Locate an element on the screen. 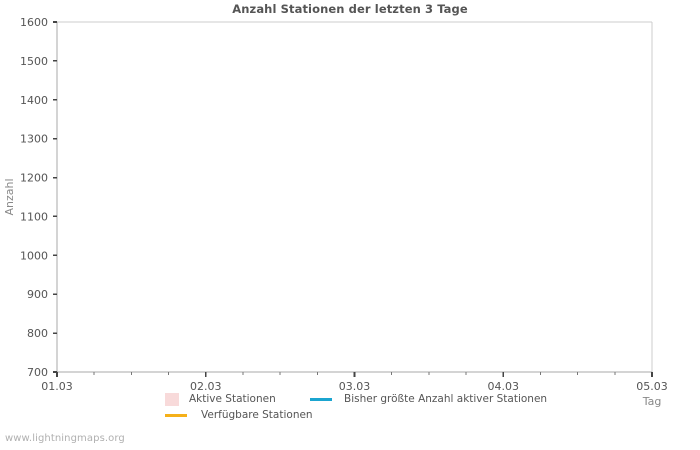  legend-item-verfuegbare-stationen: Verfügbare Stationen is located at coordinates (239, 415).